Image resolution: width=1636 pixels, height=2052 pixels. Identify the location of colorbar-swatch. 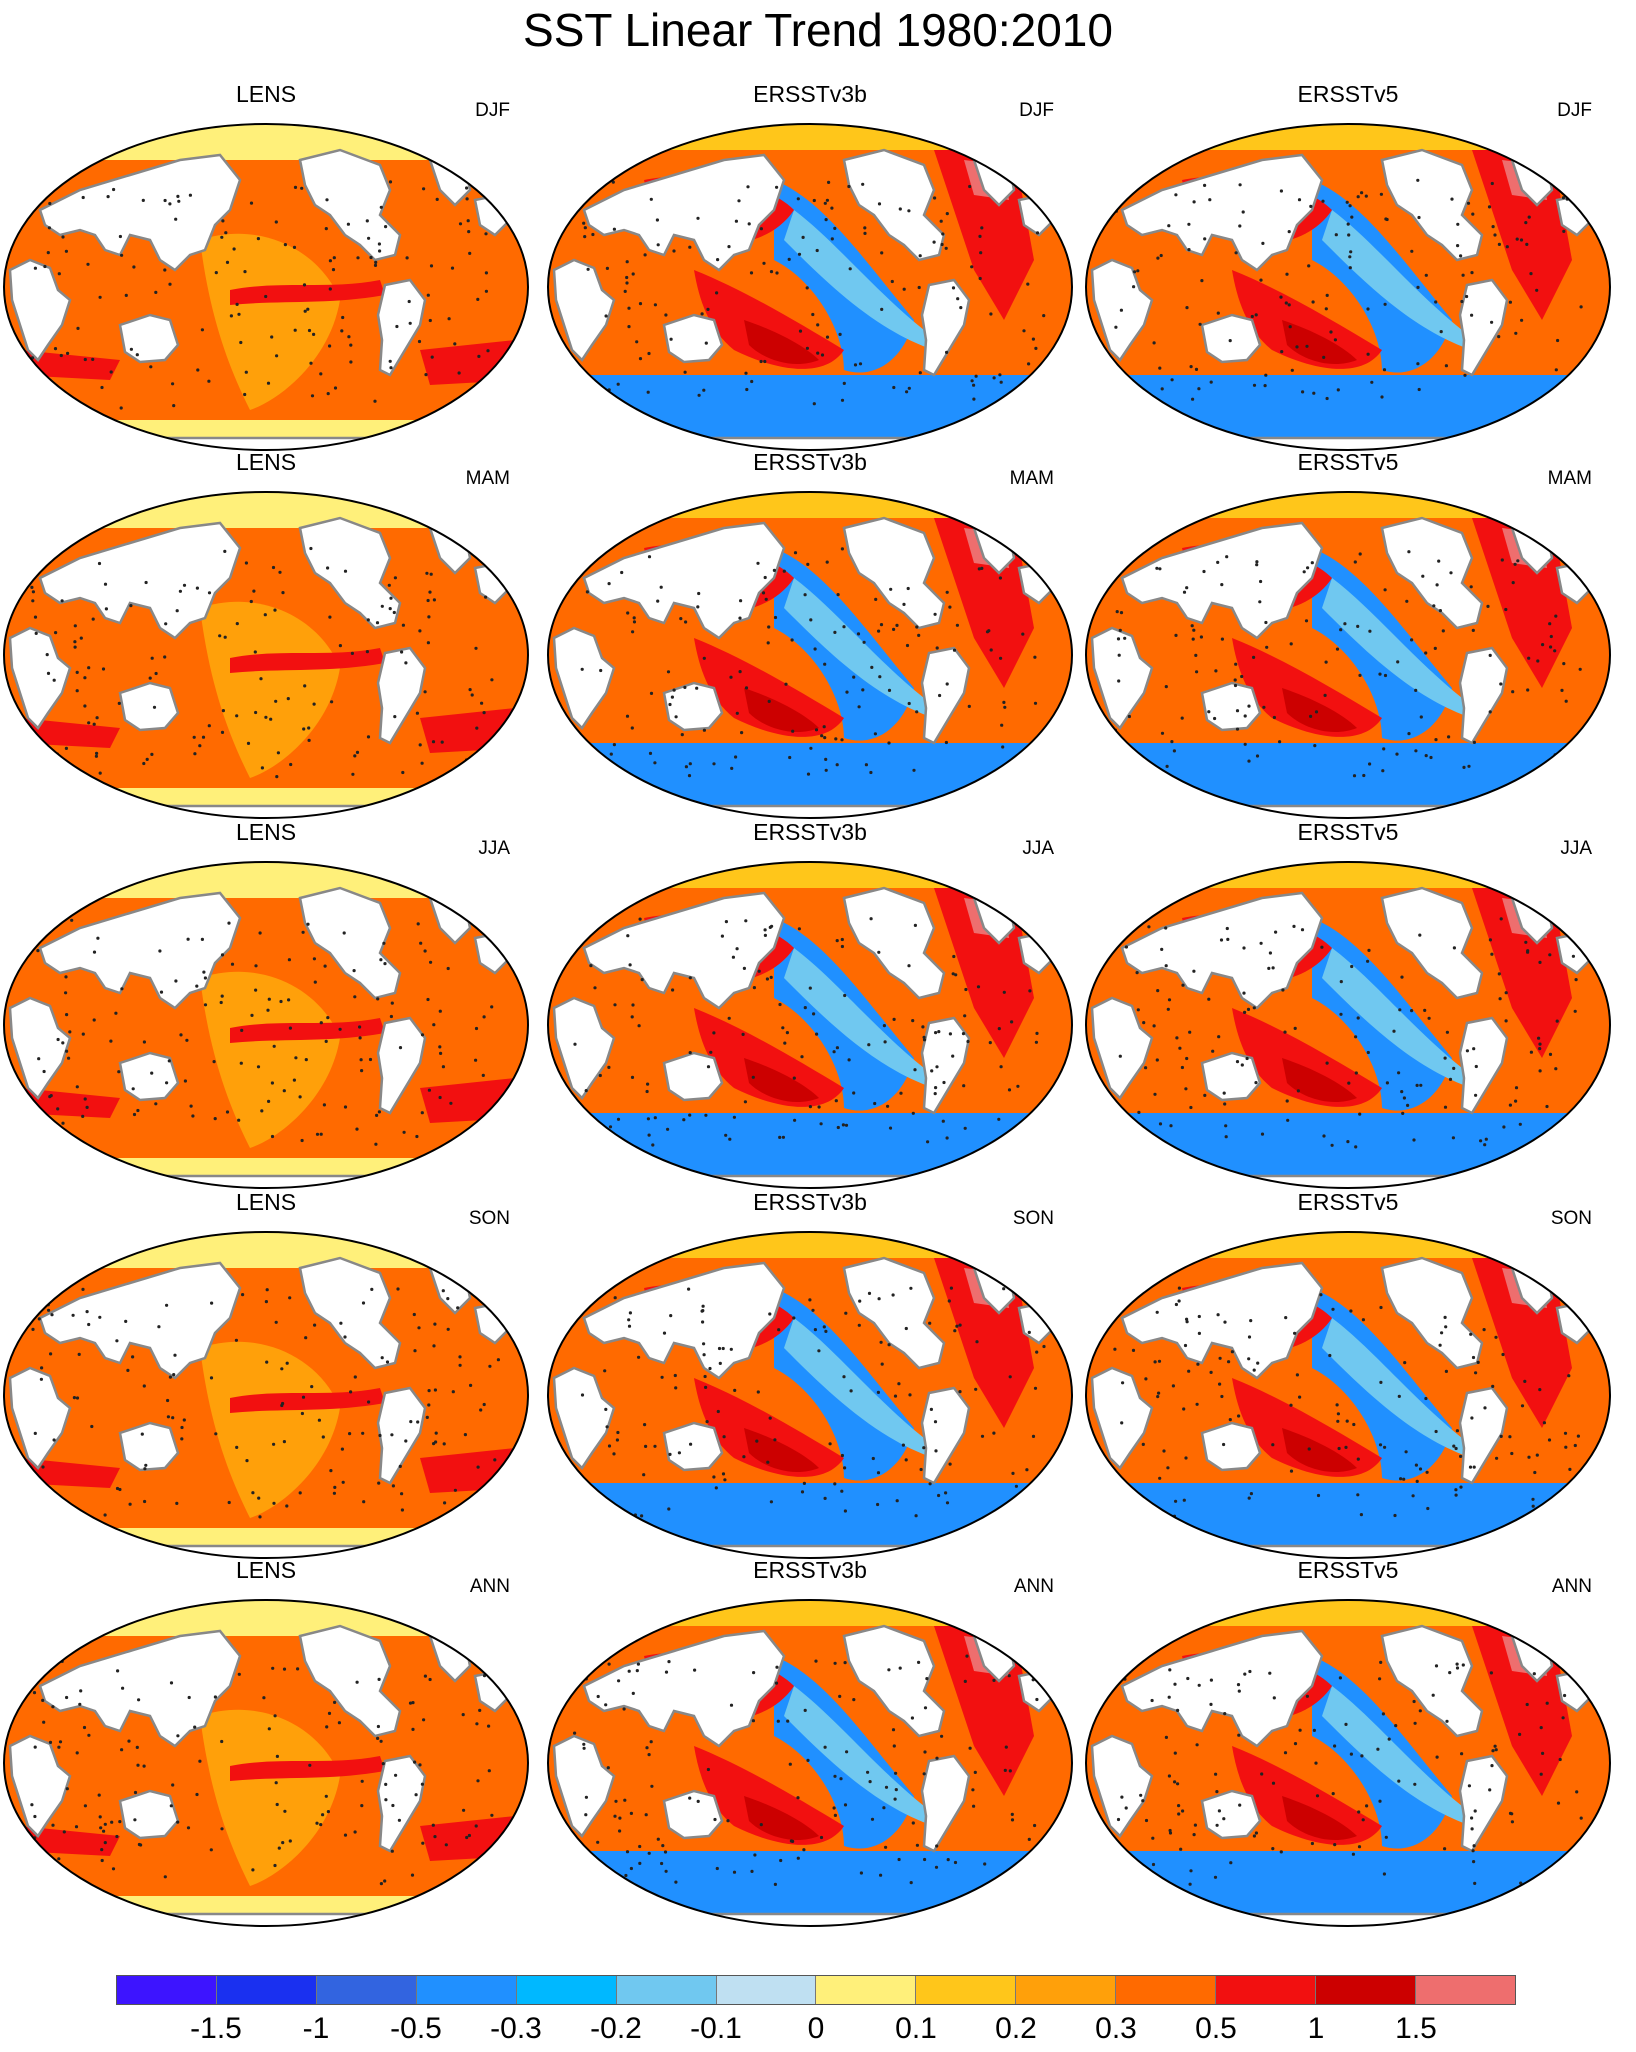
(466, 1990).